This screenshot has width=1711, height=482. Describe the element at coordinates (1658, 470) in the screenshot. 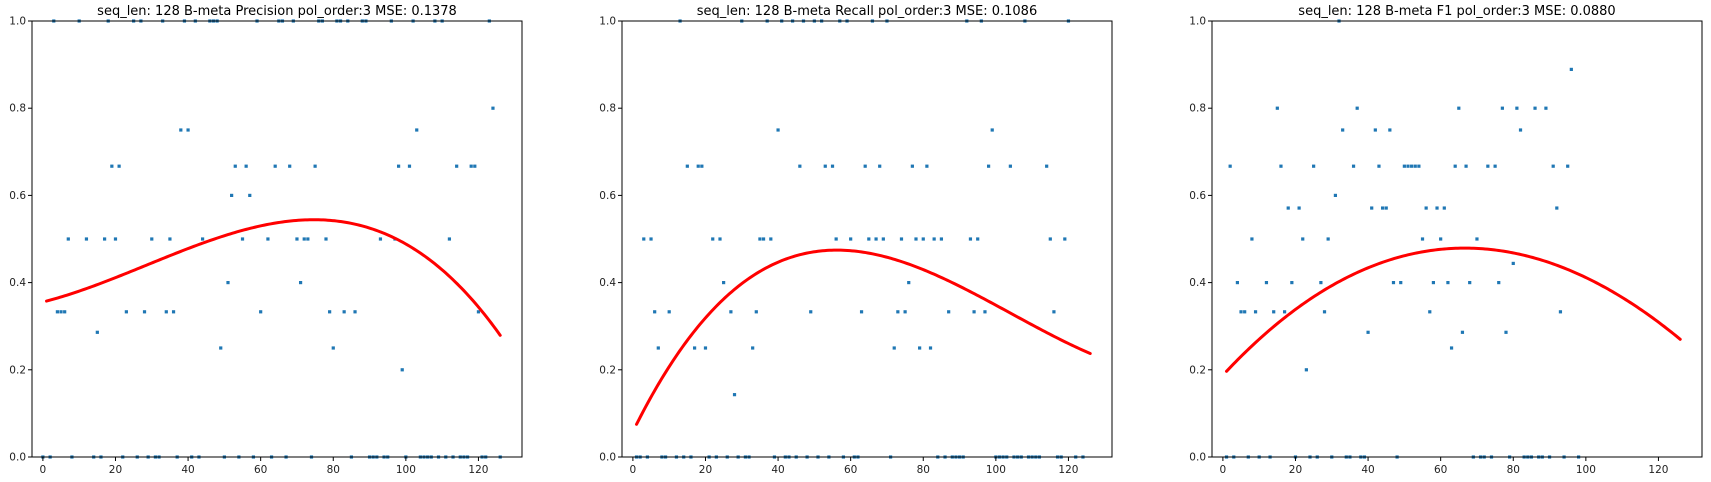

I see `x-tick-label: 120` at that location.